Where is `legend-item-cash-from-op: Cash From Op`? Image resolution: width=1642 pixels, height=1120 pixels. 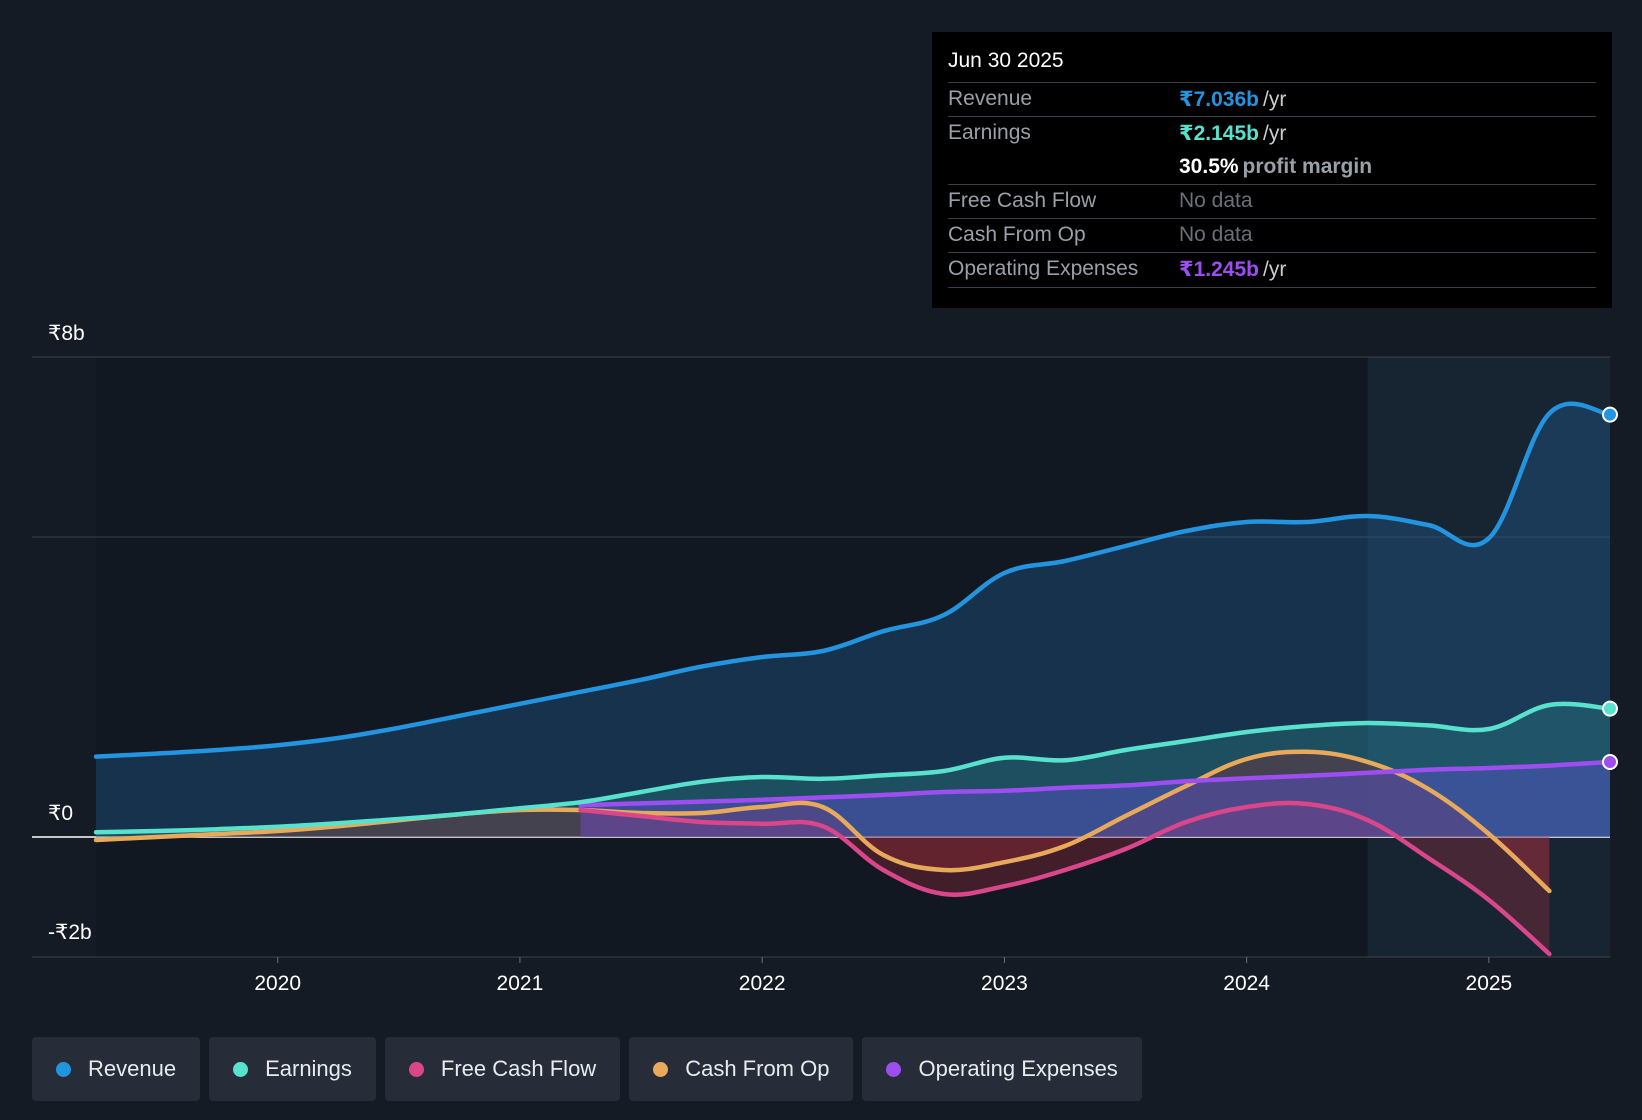 legend-item-cash-from-op: Cash From Op is located at coordinates (741, 1069).